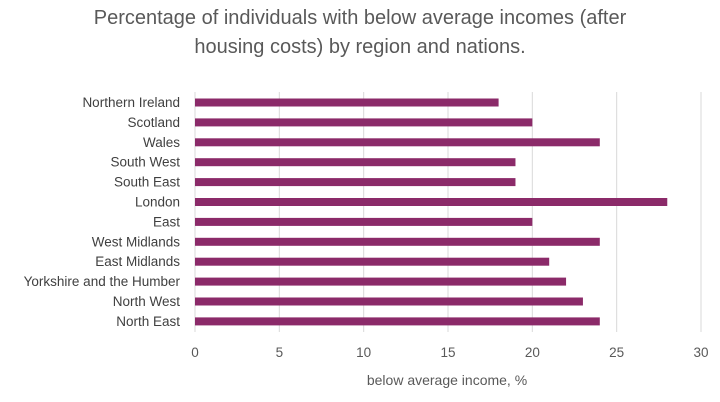 This screenshot has width=720, height=402. Describe the element at coordinates (389, 301) in the screenshot. I see `bar-north-west` at that location.